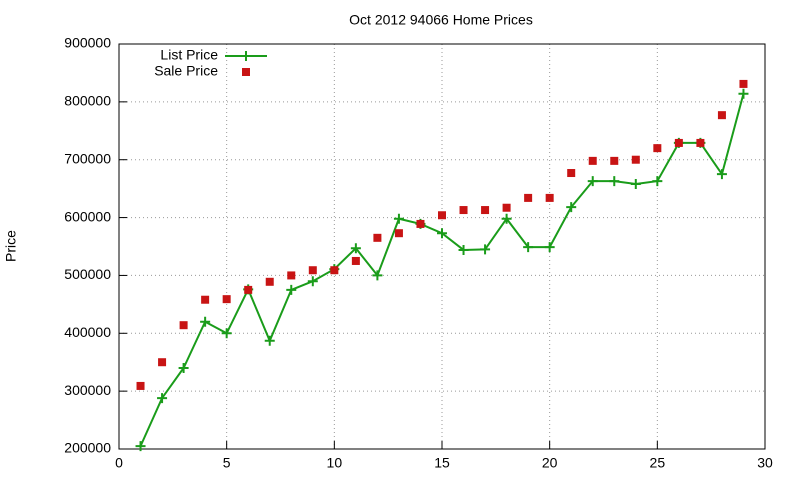  Describe the element at coordinates (87, 158) in the screenshot. I see `y-tick-label: 700000` at that location.